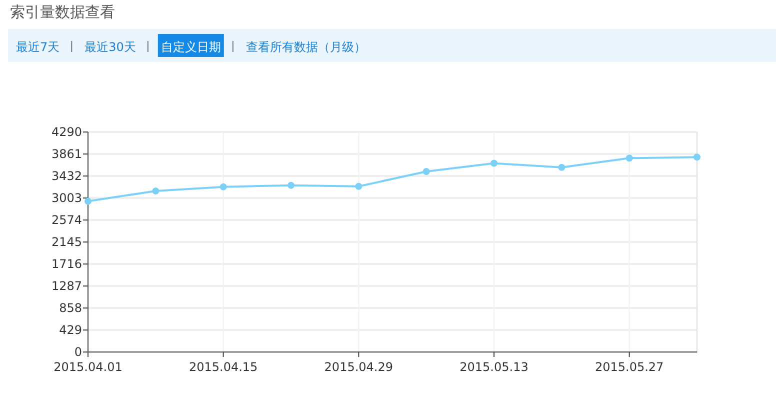 The image size is (780, 396). I want to click on y-tick-label: 1287, so click(66, 286).